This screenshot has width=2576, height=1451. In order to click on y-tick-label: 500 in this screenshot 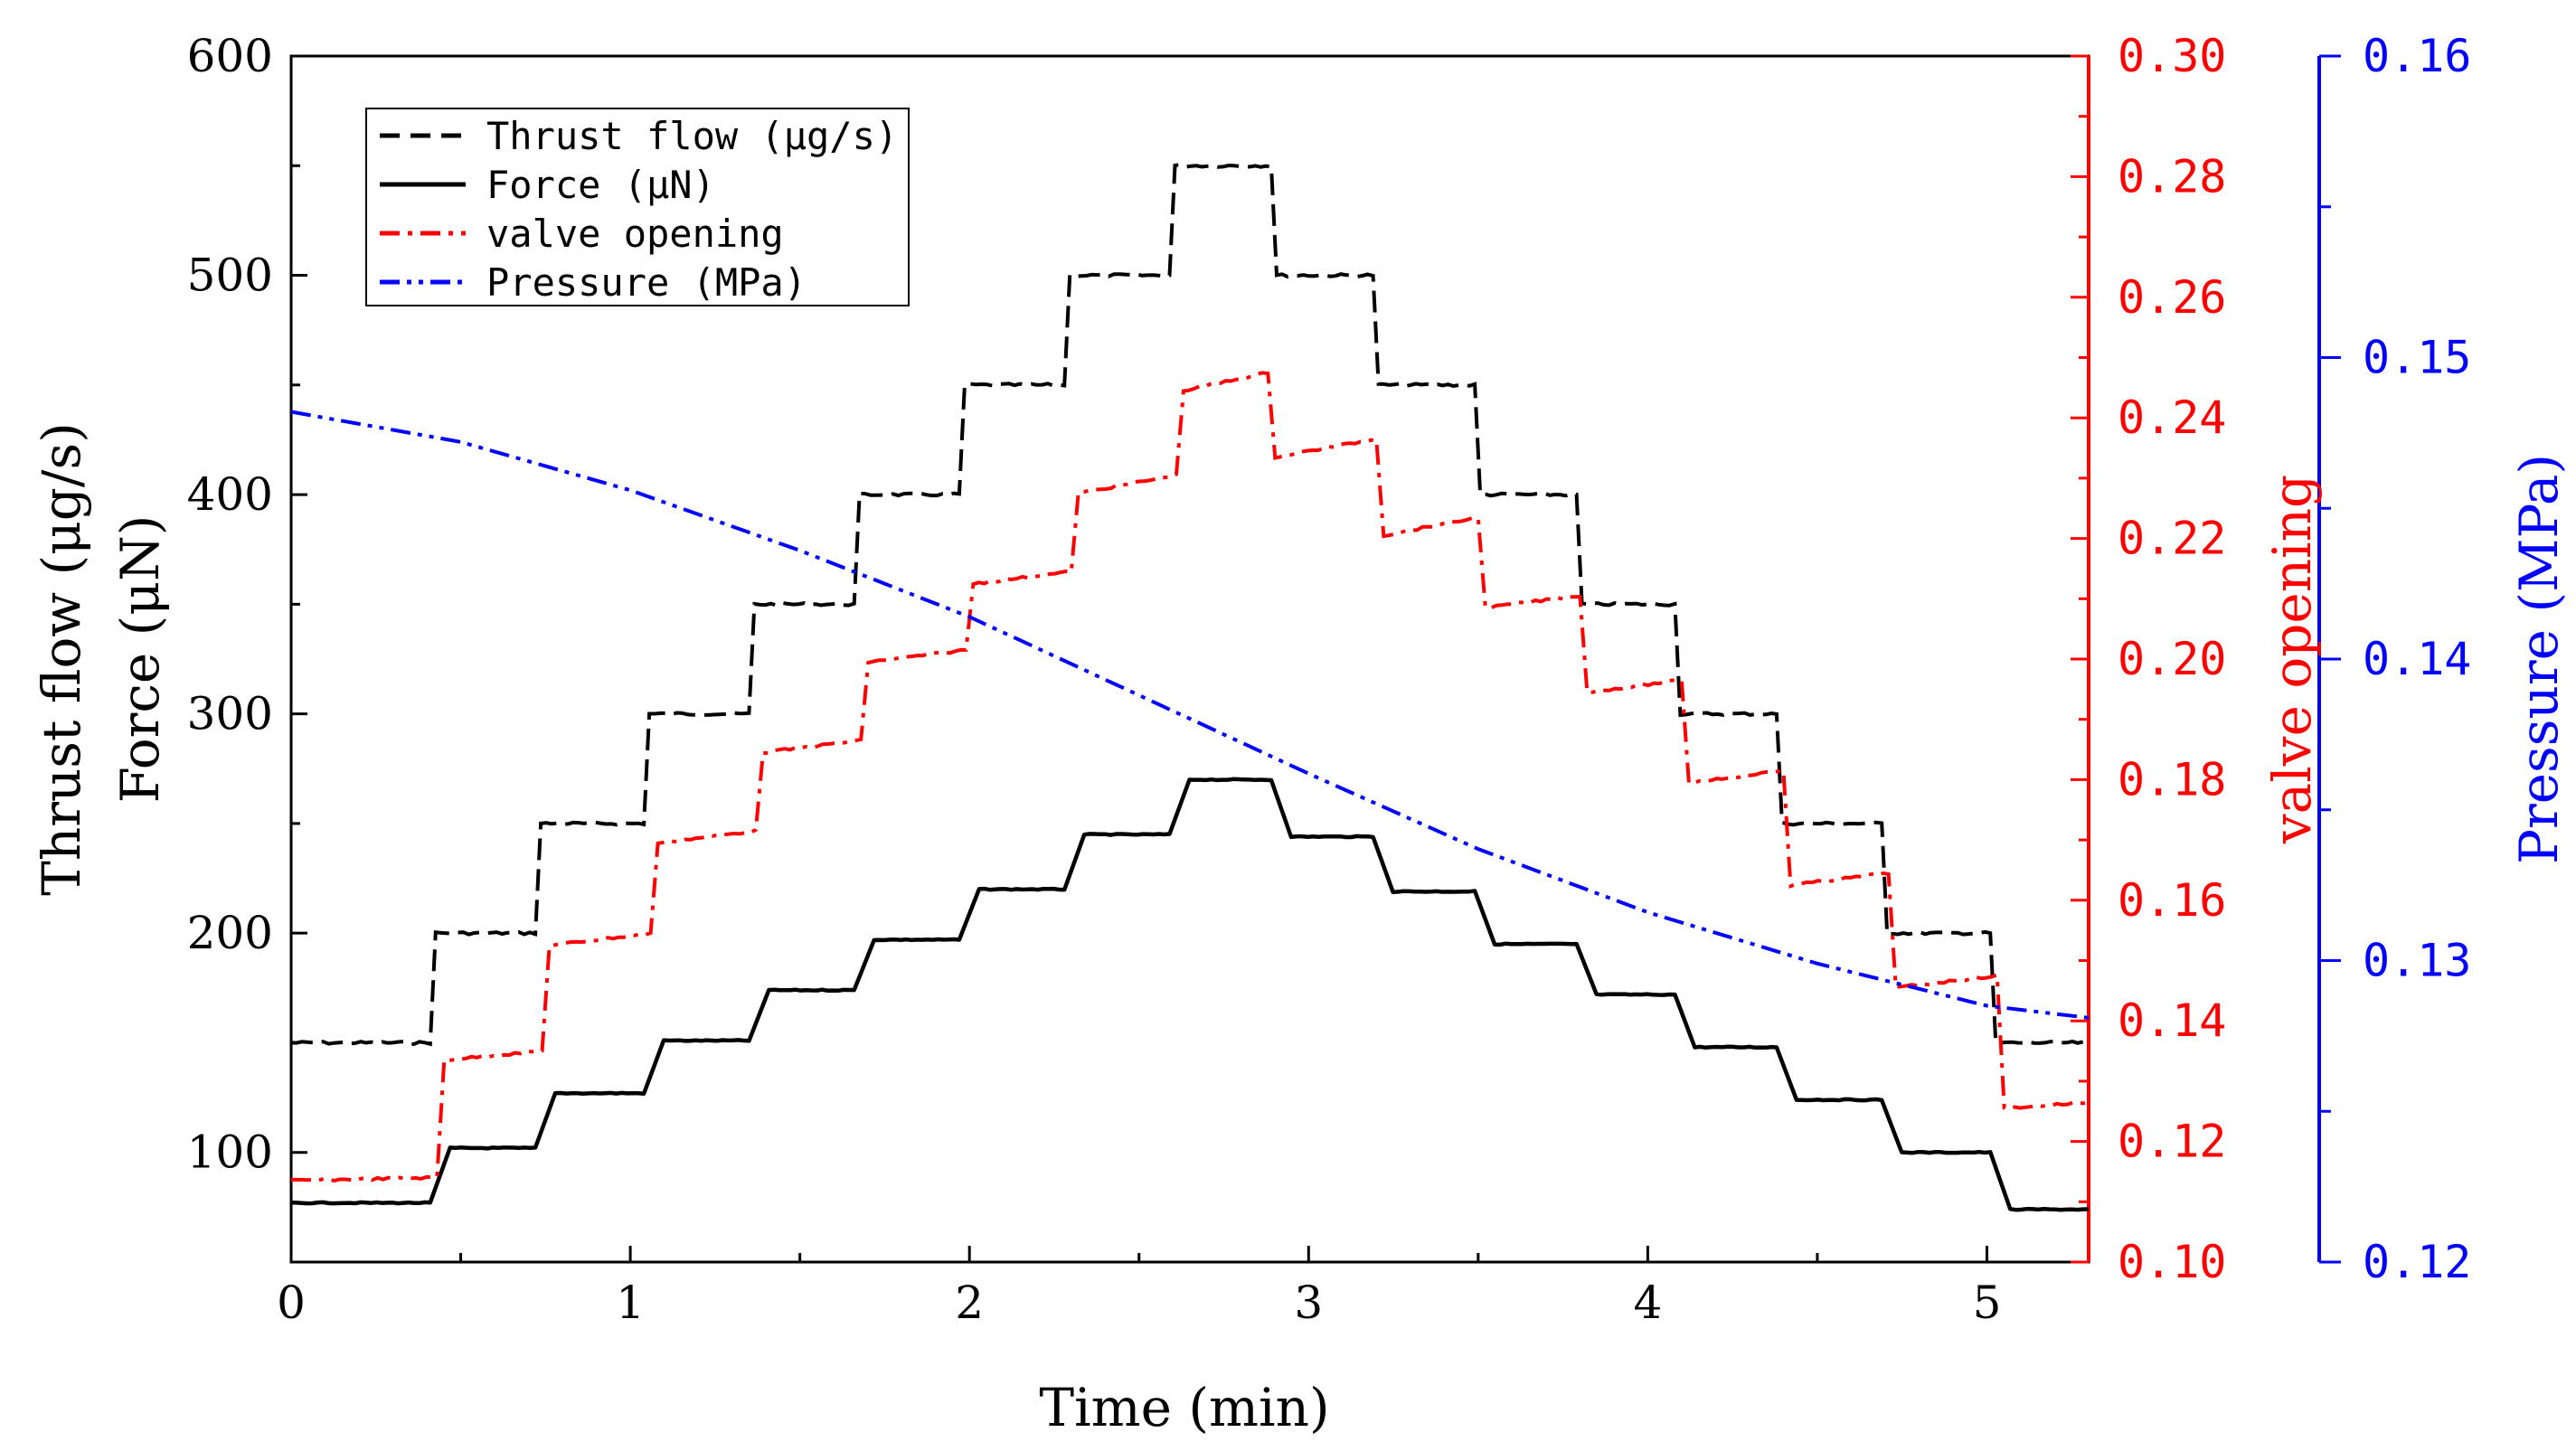, I will do `click(230, 276)`.